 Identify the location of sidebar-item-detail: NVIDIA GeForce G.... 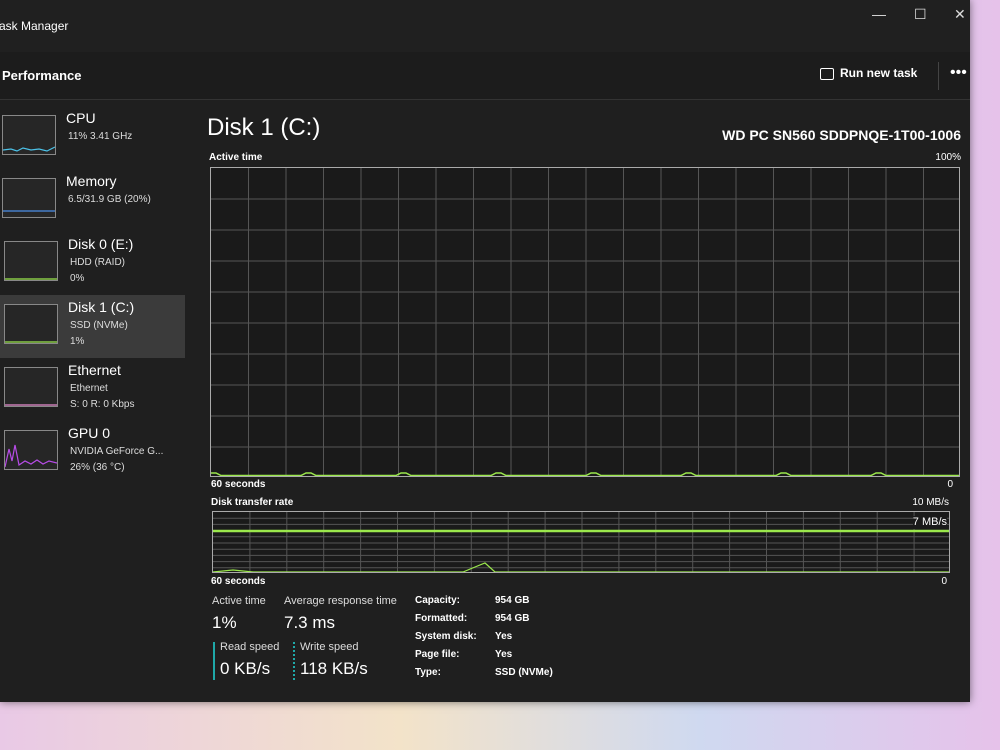
(117, 451).